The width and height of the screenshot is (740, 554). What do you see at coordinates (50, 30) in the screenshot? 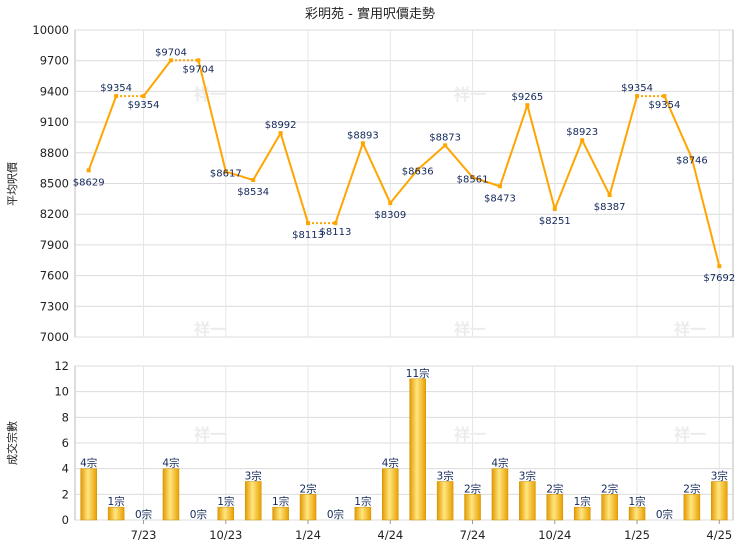
I see `price-tick-label: 10000` at bounding box center [50, 30].